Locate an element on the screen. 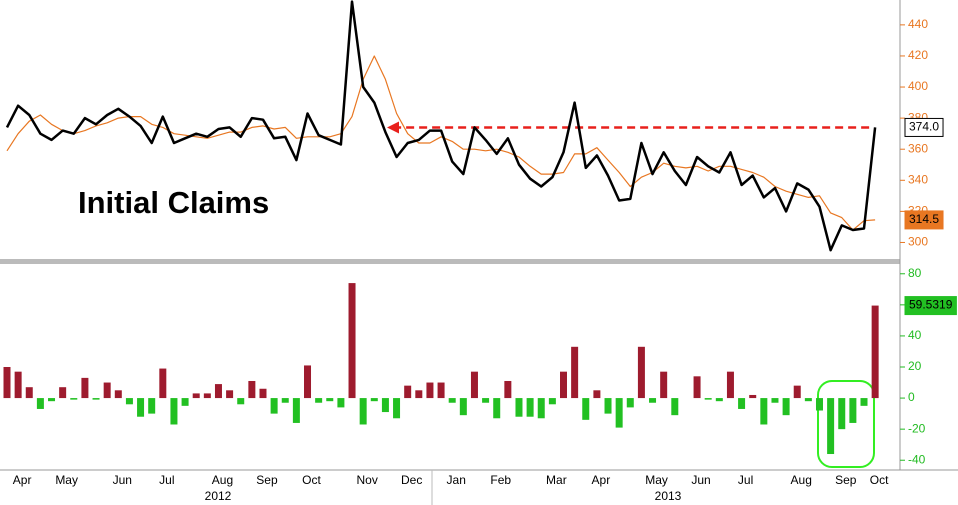 The image size is (958, 505). y-tick-label: 400 is located at coordinates (918, 86).